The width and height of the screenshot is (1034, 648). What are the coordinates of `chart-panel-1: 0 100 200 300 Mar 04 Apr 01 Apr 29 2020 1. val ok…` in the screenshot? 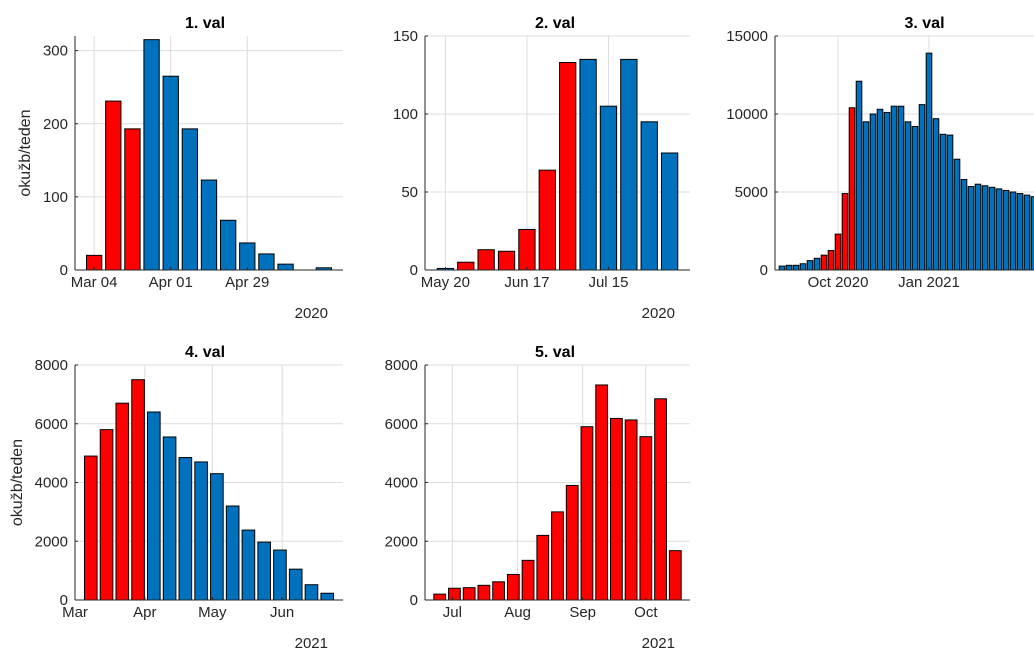 It's located at (180, 168).